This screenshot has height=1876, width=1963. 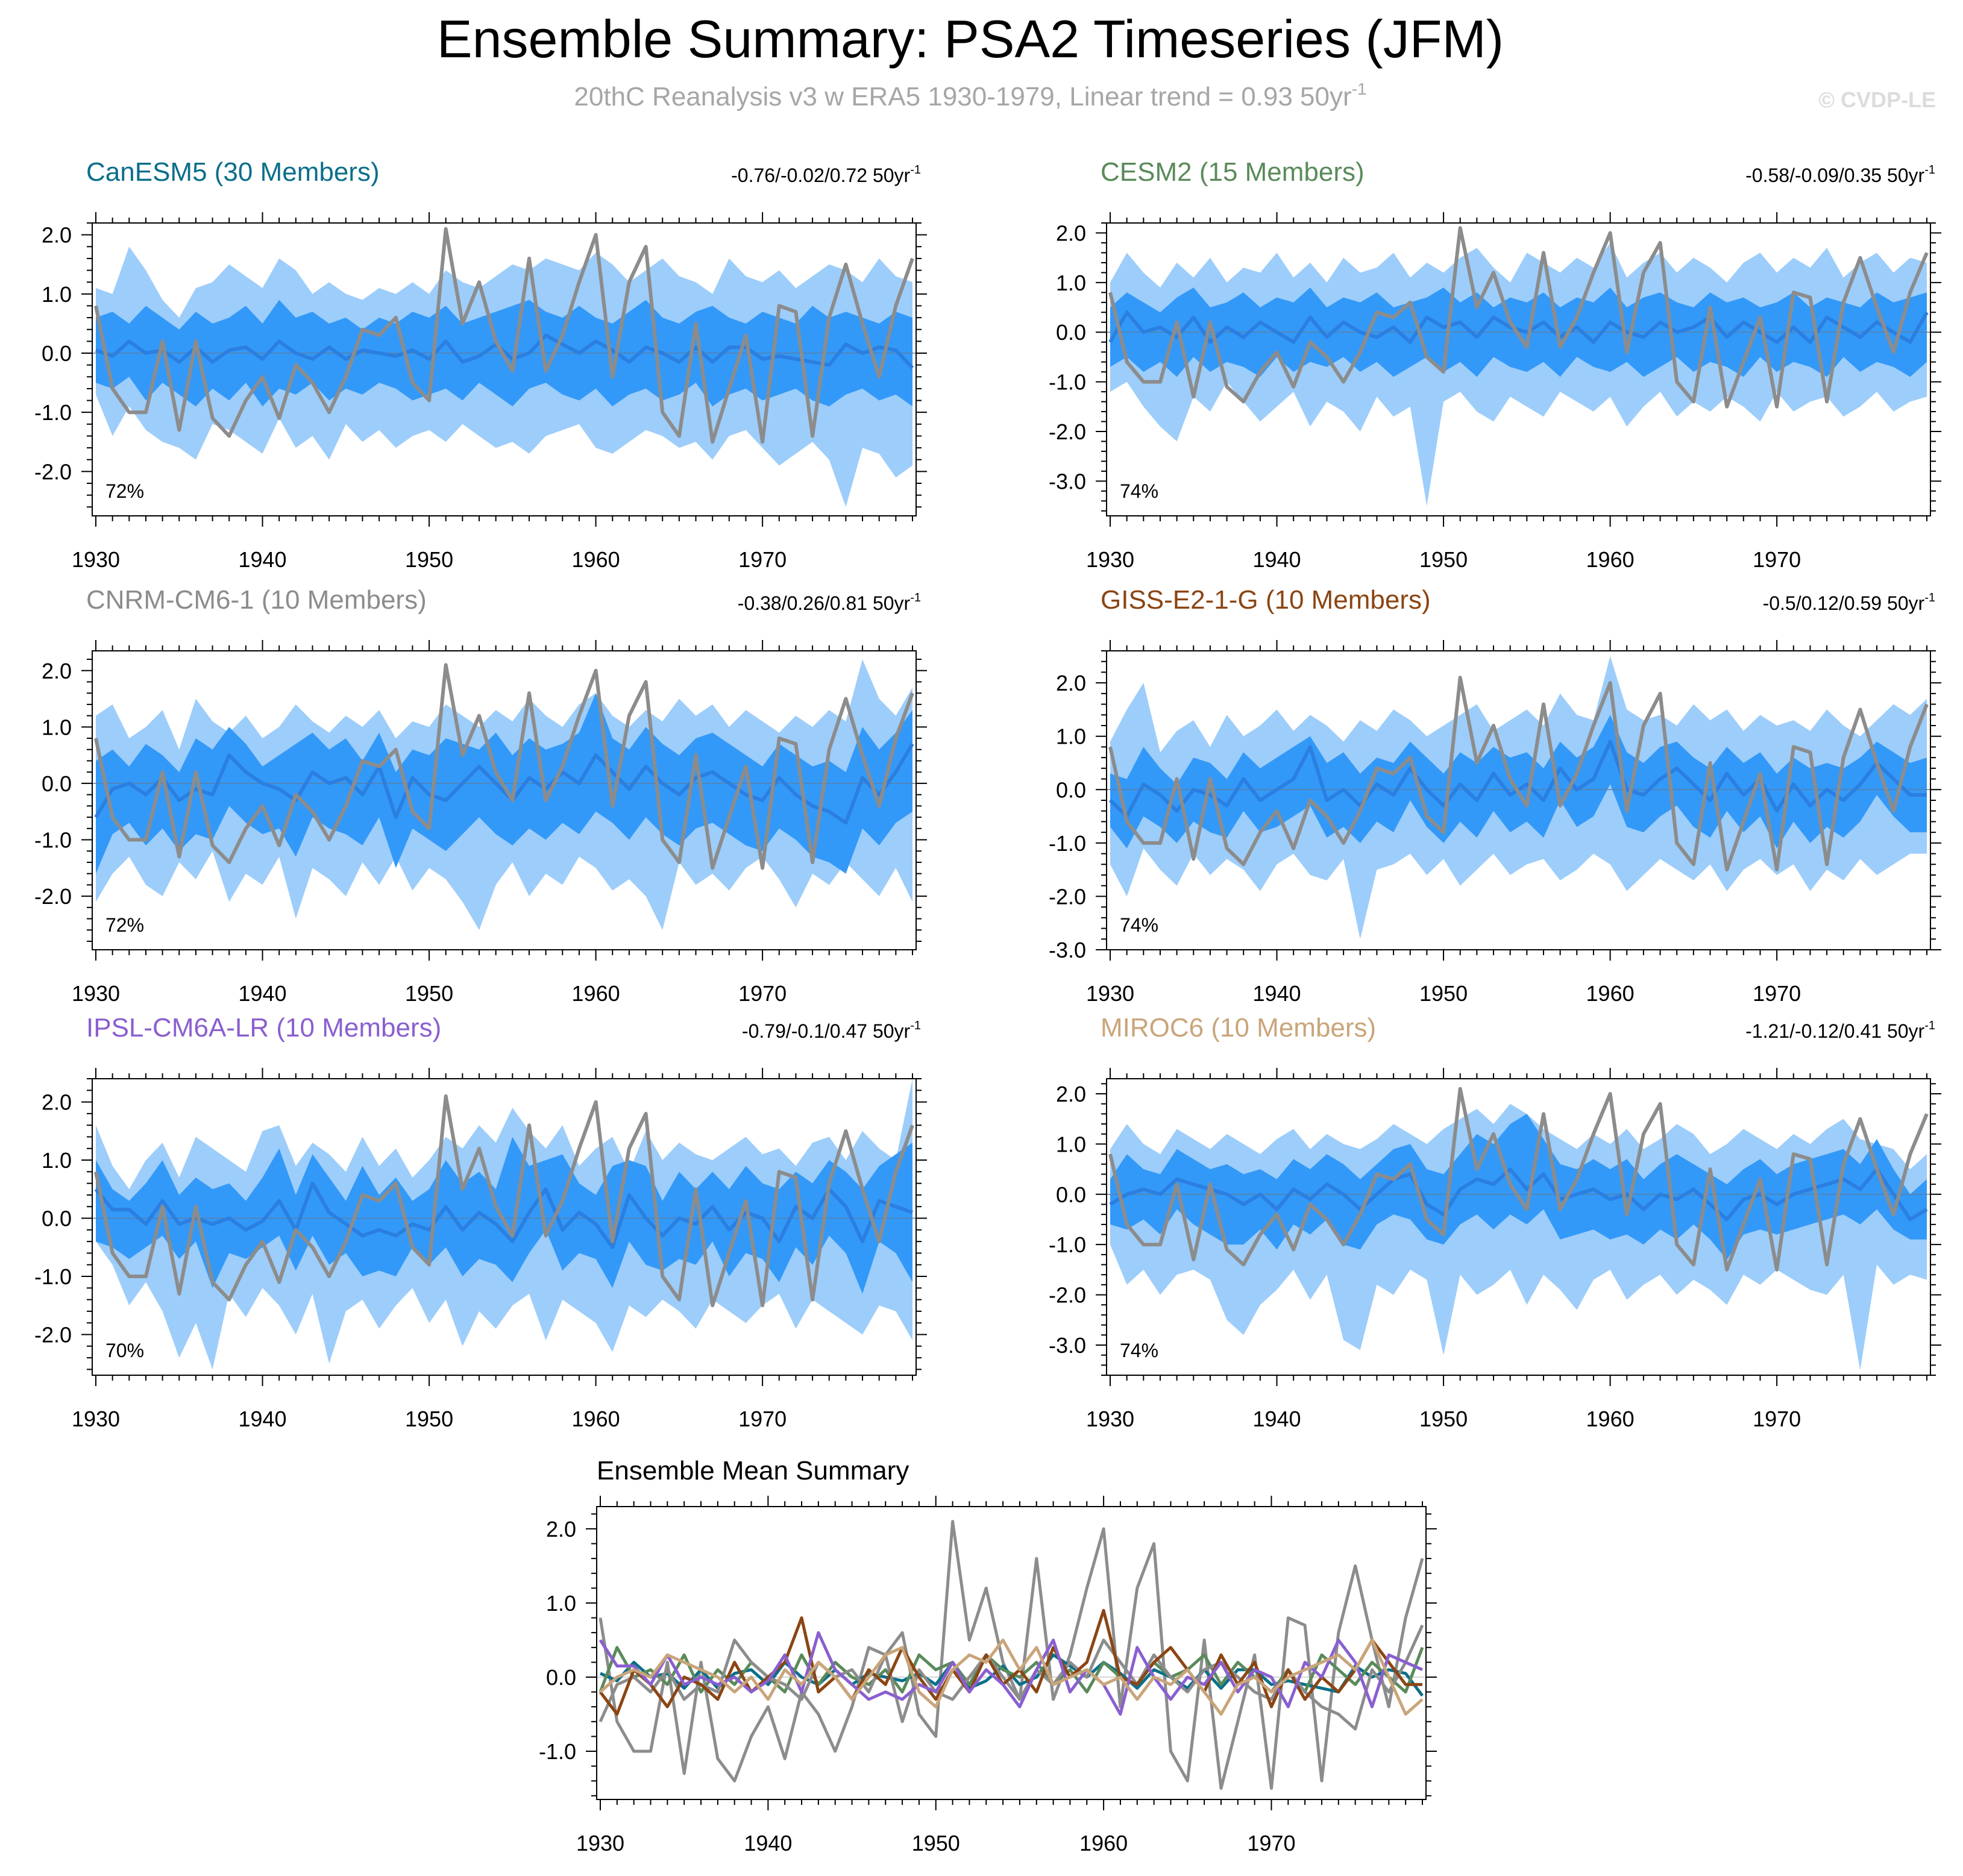 I want to click on trend-text: -0.58/-0.09/0.35 50yr, so click(x=1834, y=175).